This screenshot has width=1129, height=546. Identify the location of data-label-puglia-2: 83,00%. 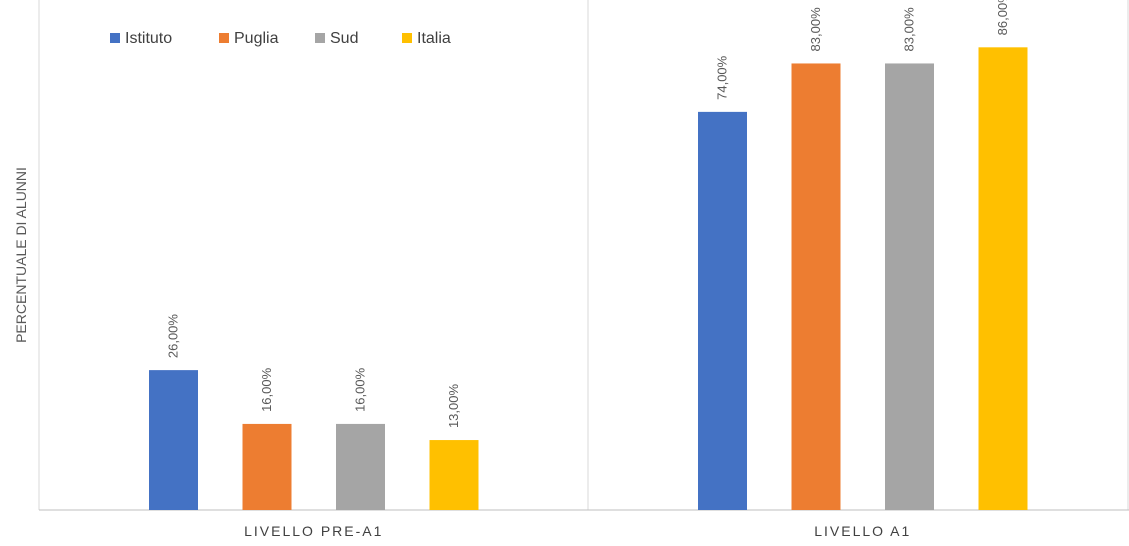
(815, 29).